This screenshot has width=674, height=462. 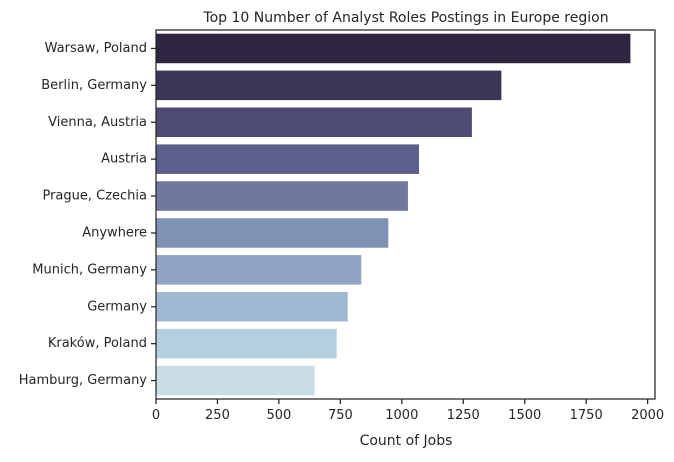 I want to click on x-tick-label-8: 2000, so click(x=647, y=415).